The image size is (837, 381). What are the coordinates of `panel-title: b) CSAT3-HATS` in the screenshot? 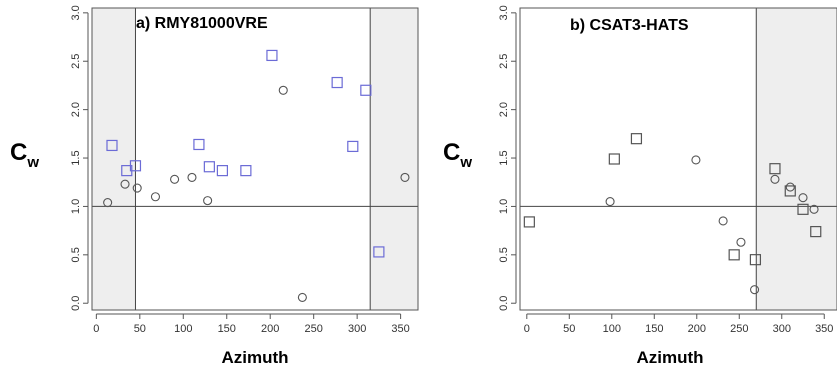 It's located at (629, 25).